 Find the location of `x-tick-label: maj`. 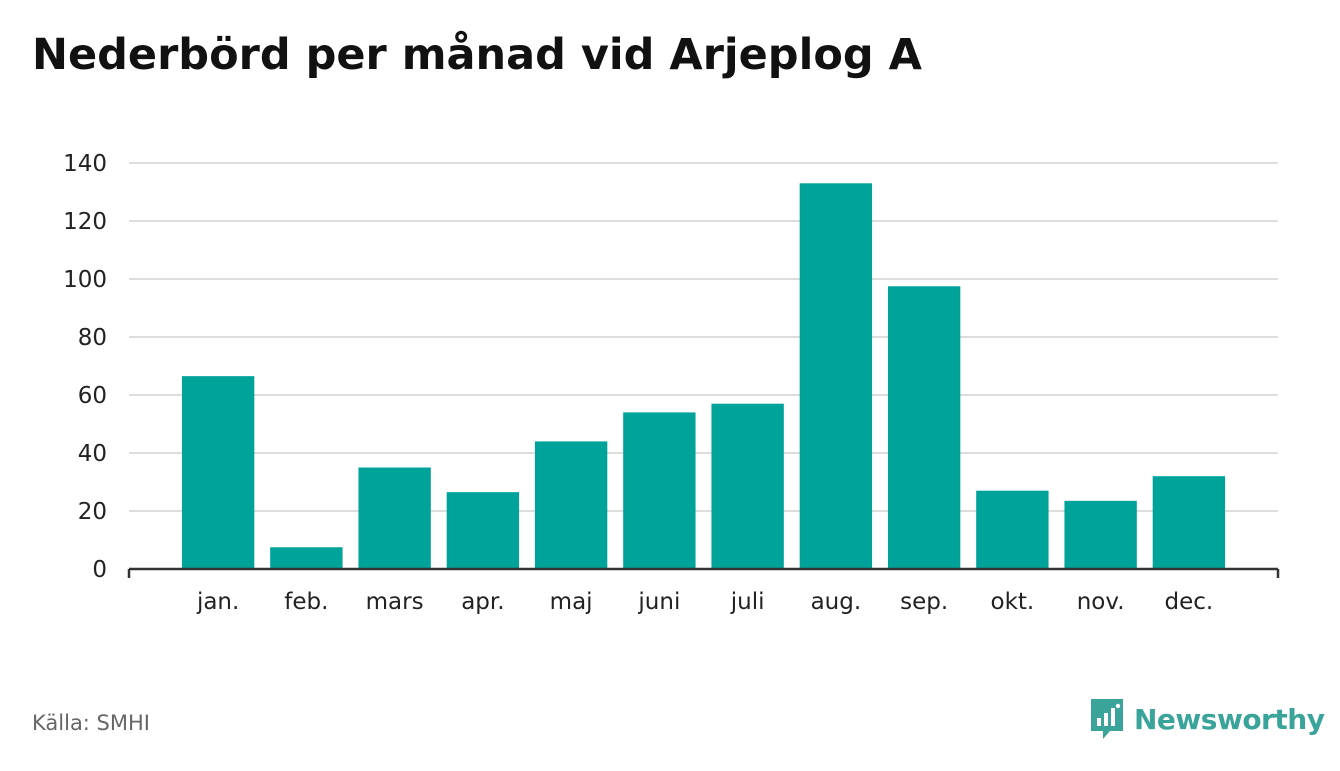

x-tick-label: maj is located at coordinates (571, 602).